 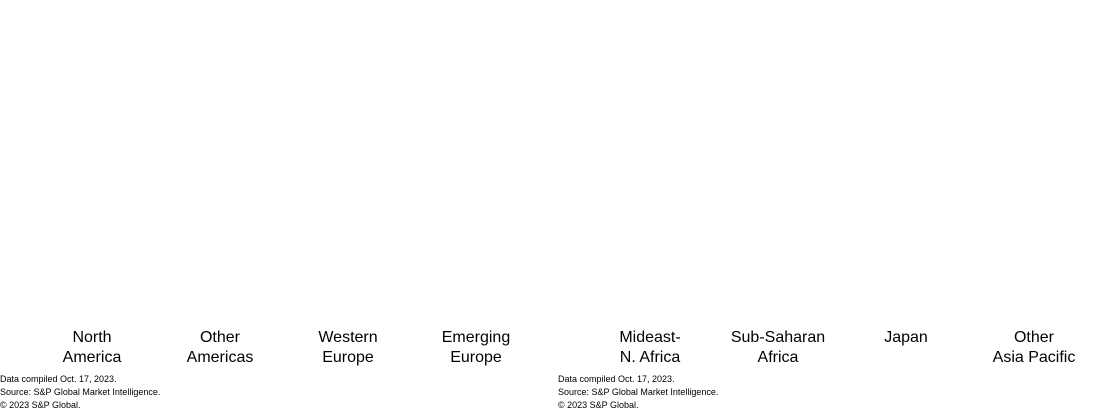 What do you see at coordinates (476, 347) in the screenshot?
I see `x-tick-label: Emerging Europe` at bounding box center [476, 347].